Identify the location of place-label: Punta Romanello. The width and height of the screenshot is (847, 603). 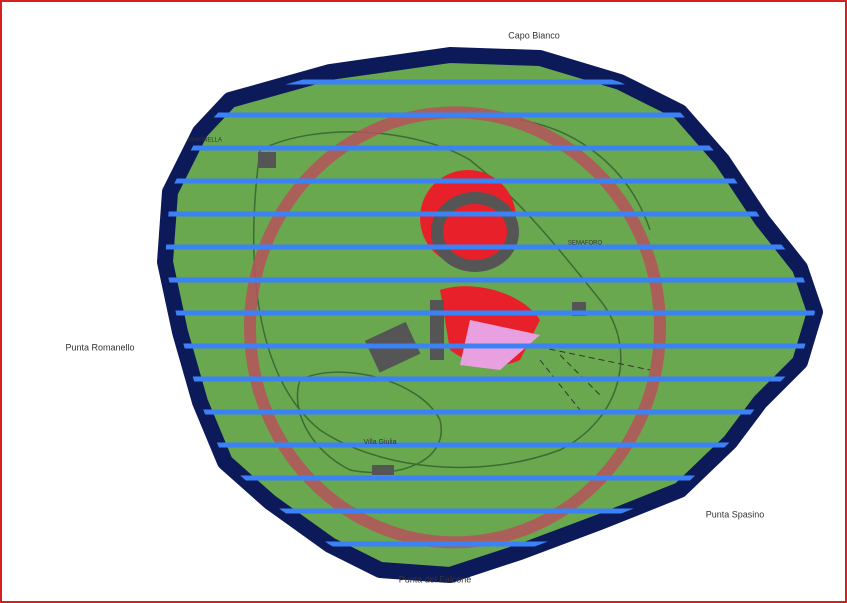
(99, 347).